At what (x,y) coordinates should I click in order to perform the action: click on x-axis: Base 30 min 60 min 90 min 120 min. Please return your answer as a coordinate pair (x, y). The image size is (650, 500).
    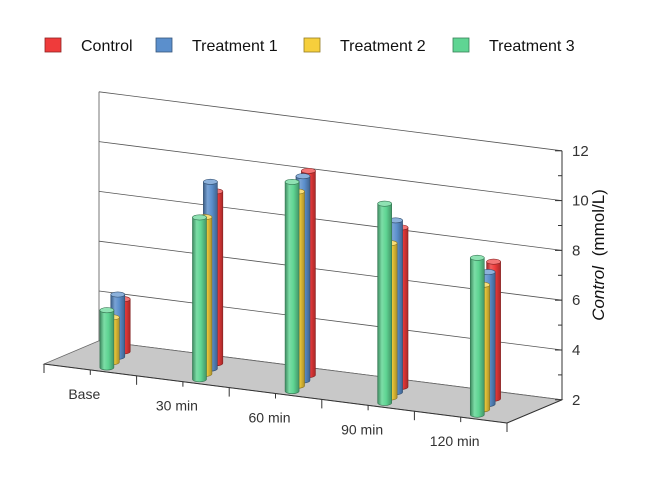
    Looking at the image, I should click on (275, 406).